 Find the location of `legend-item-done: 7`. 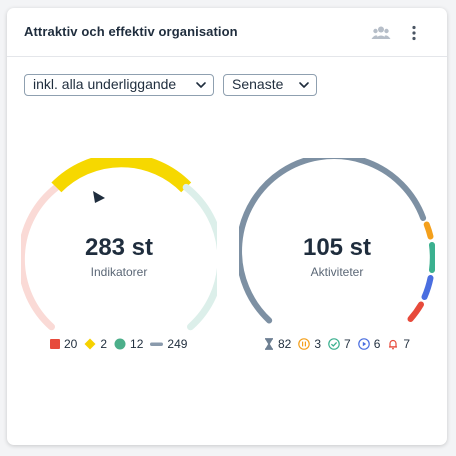

legend-item-done: 7 is located at coordinates (339, 344).